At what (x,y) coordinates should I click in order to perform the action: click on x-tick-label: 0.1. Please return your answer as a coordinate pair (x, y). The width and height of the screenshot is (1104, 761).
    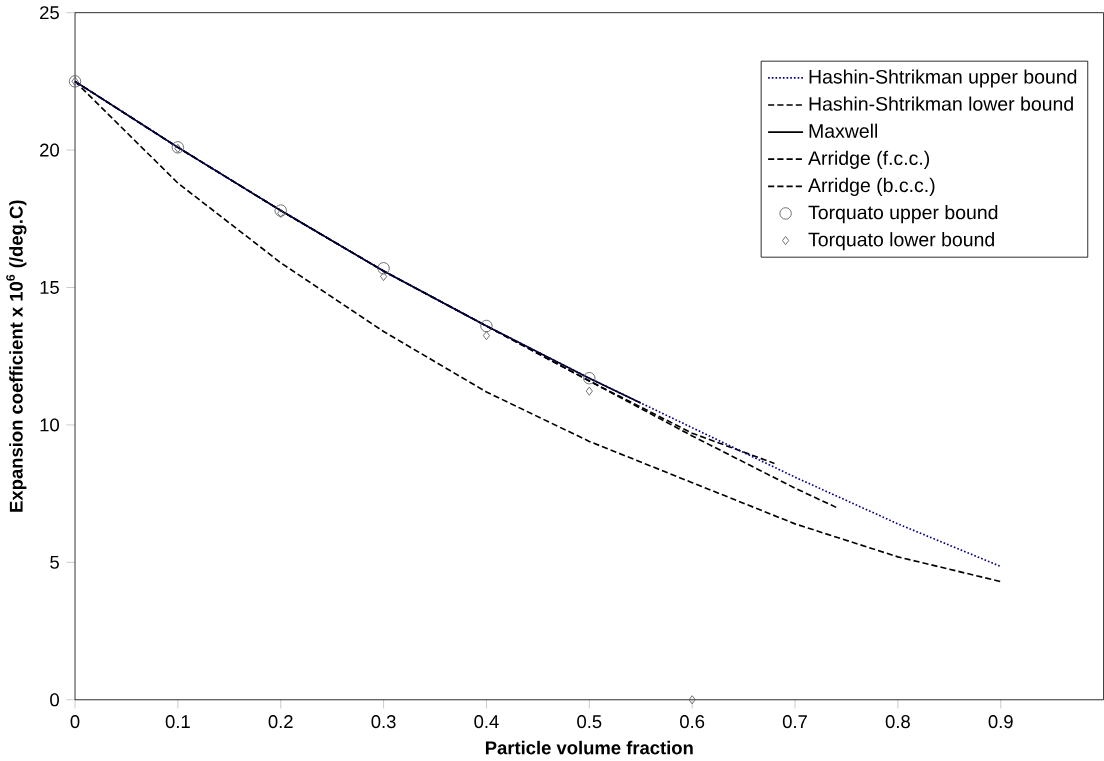
    Looking at the image, I should click on (177, 722).